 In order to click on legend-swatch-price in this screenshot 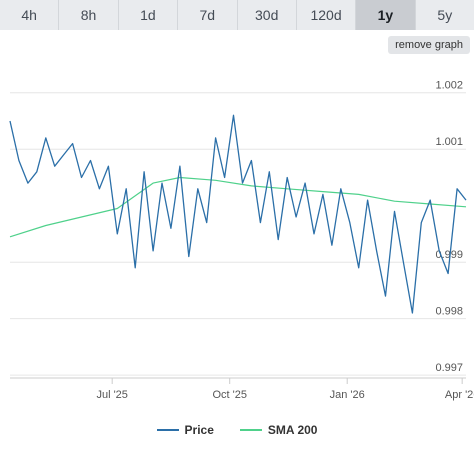, I will do `click(167, 430)`.